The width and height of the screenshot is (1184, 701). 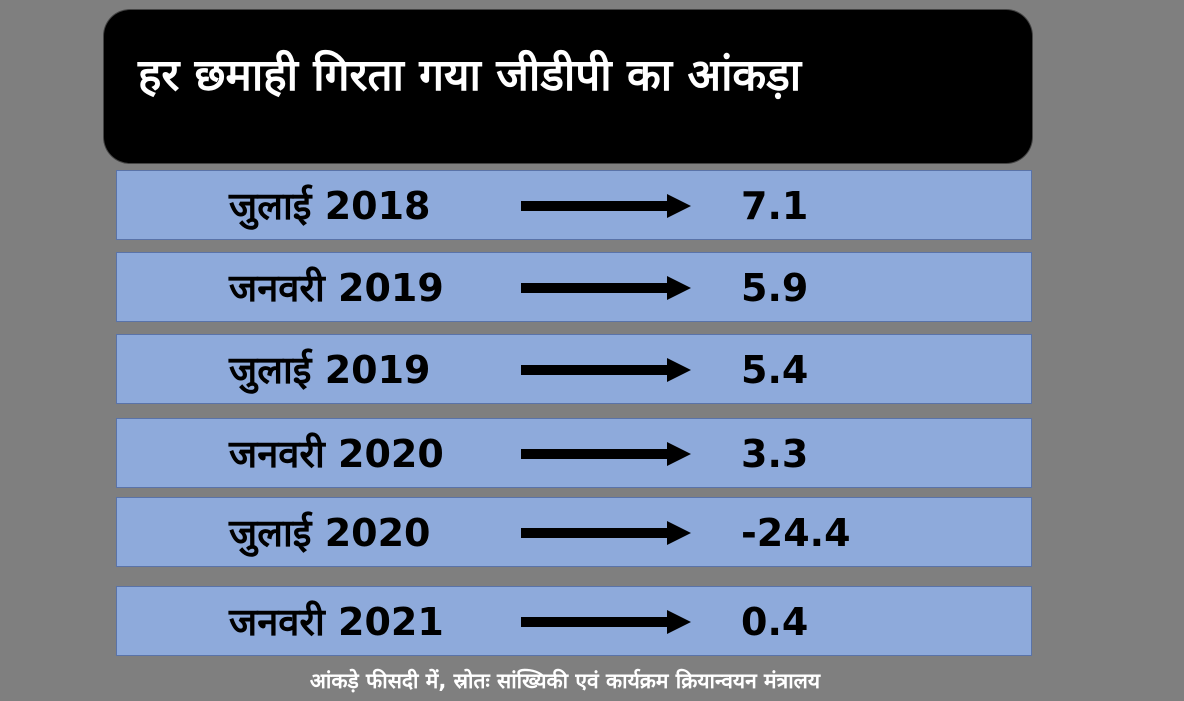 What do you see at coordinates (775, 454) in the screenshot?
I see `gdp-value: 3.3` at bounding box center [775, 454].